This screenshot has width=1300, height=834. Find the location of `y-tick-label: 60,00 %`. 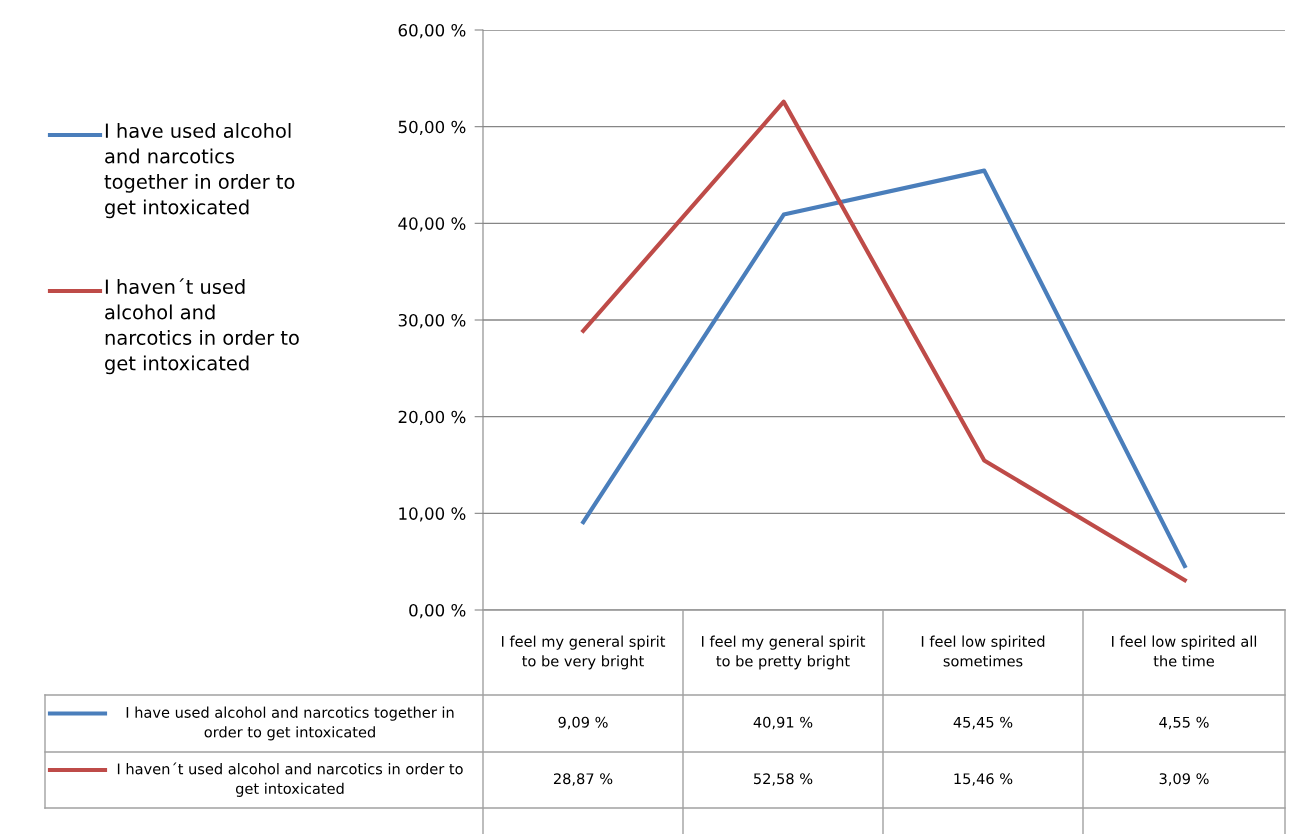

y-tick-label: 60,00 % is located at coordinates (432, 31).